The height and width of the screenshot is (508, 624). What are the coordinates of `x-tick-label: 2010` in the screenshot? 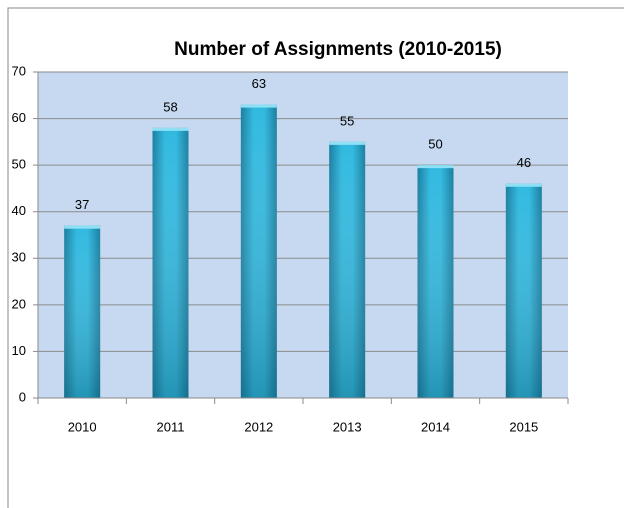 It's located at (82, 426).